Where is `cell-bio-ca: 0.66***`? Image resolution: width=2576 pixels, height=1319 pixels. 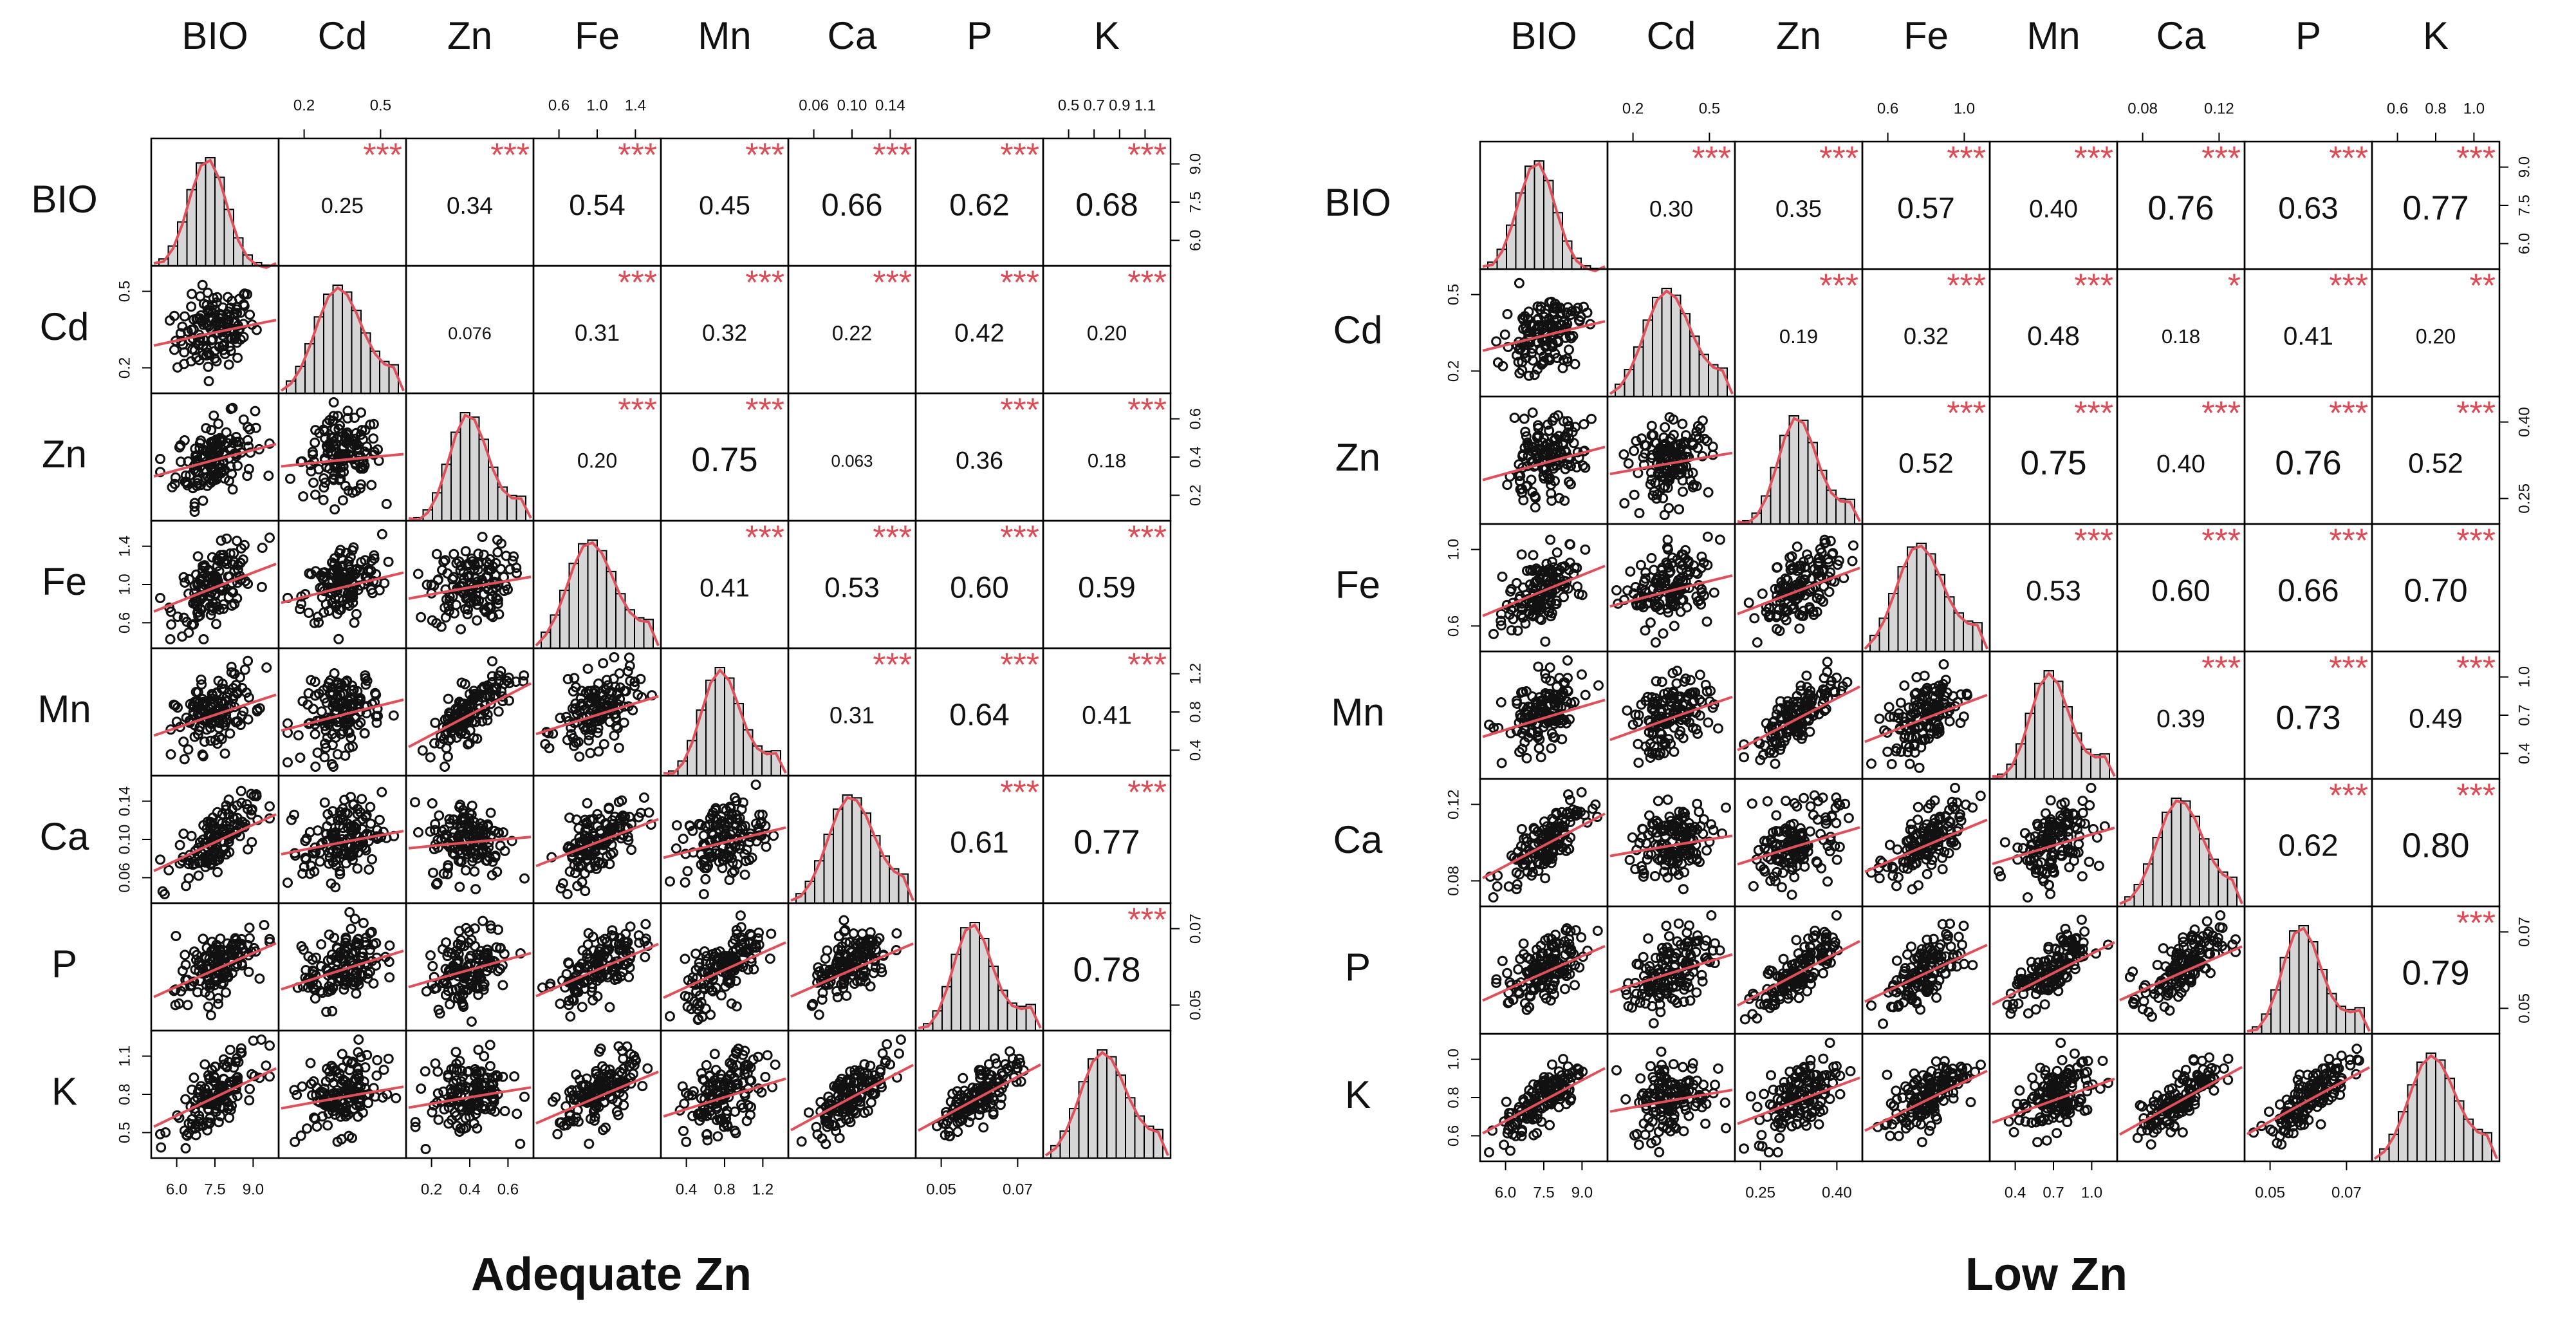 cell-bio-ca: 0.66*** is located at coordinates (852, 202).